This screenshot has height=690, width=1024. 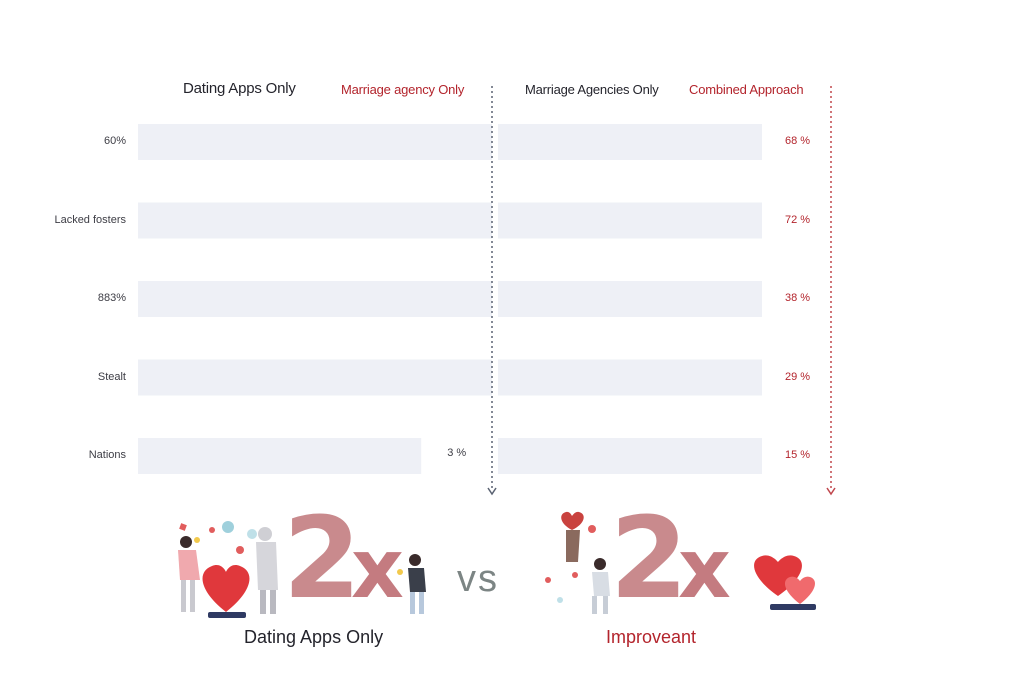 I want to click on vs-label: vs, so click(x=478, y=579).